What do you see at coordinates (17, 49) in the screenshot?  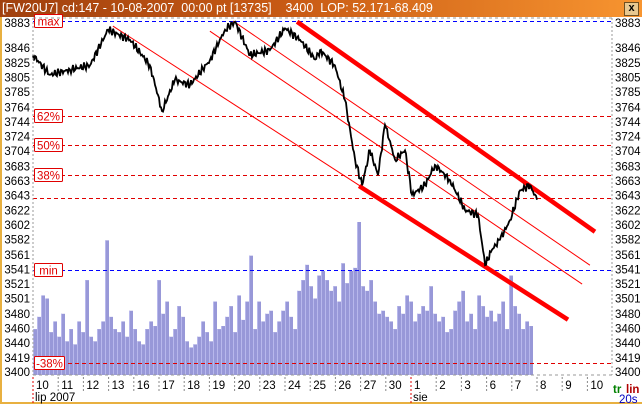 I see `y-tick-label-left: 3846` at bounding box center [17, 49].